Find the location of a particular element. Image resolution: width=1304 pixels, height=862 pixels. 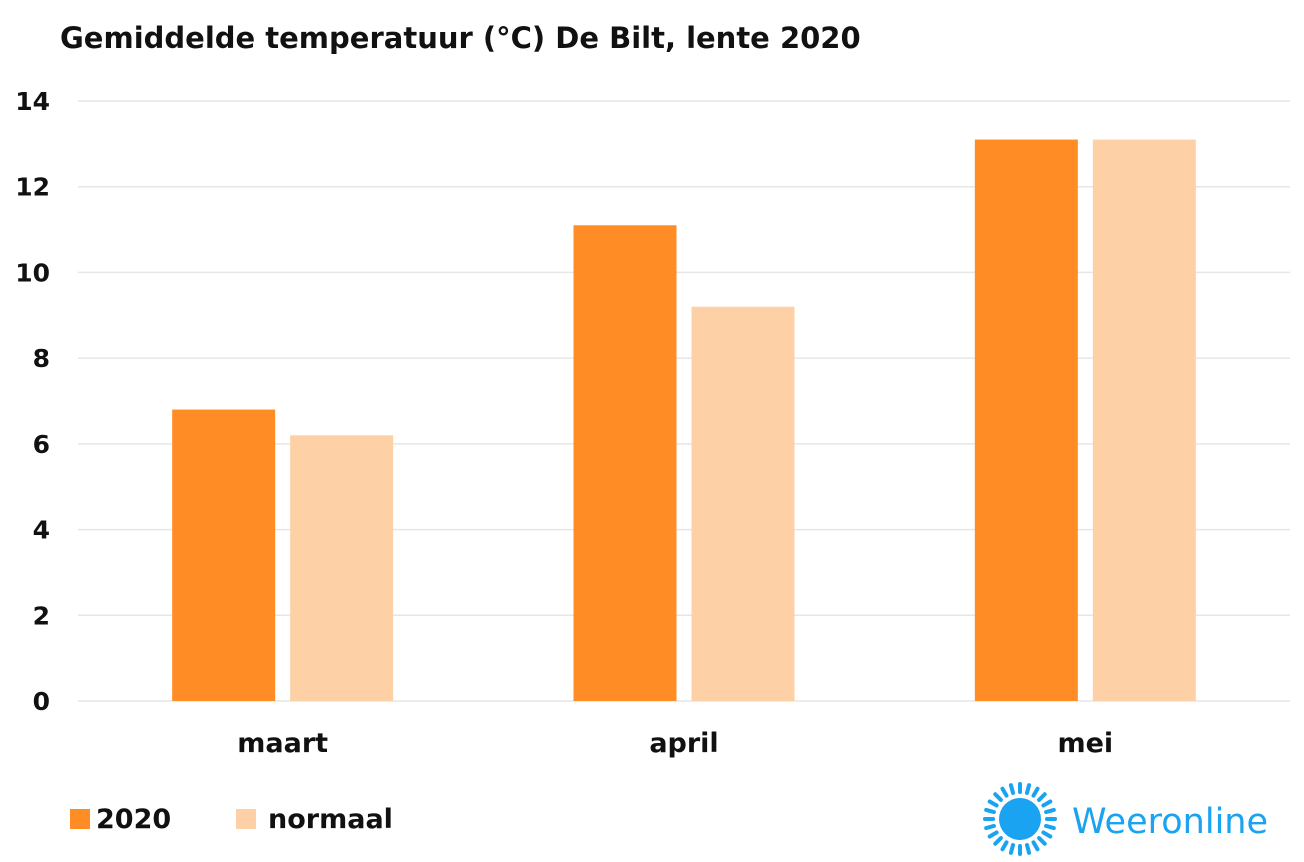

weeronline-logo: Weeronline is located at coordinates (1125, 819).